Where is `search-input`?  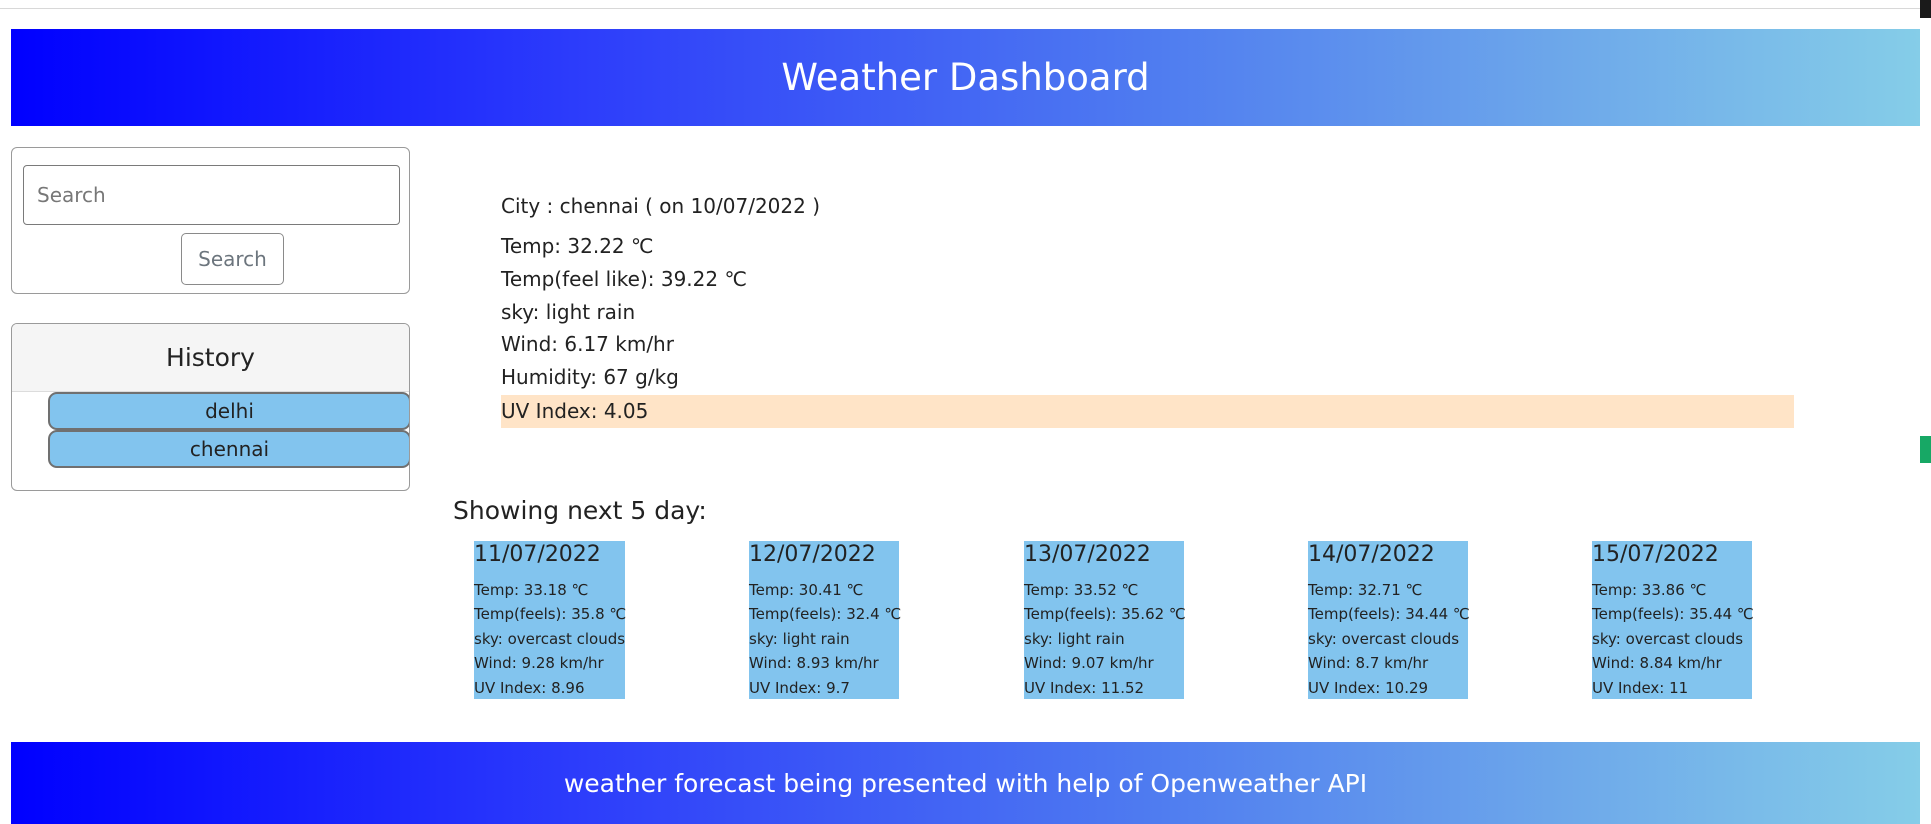
search-input is located at coordinates (211, 195).